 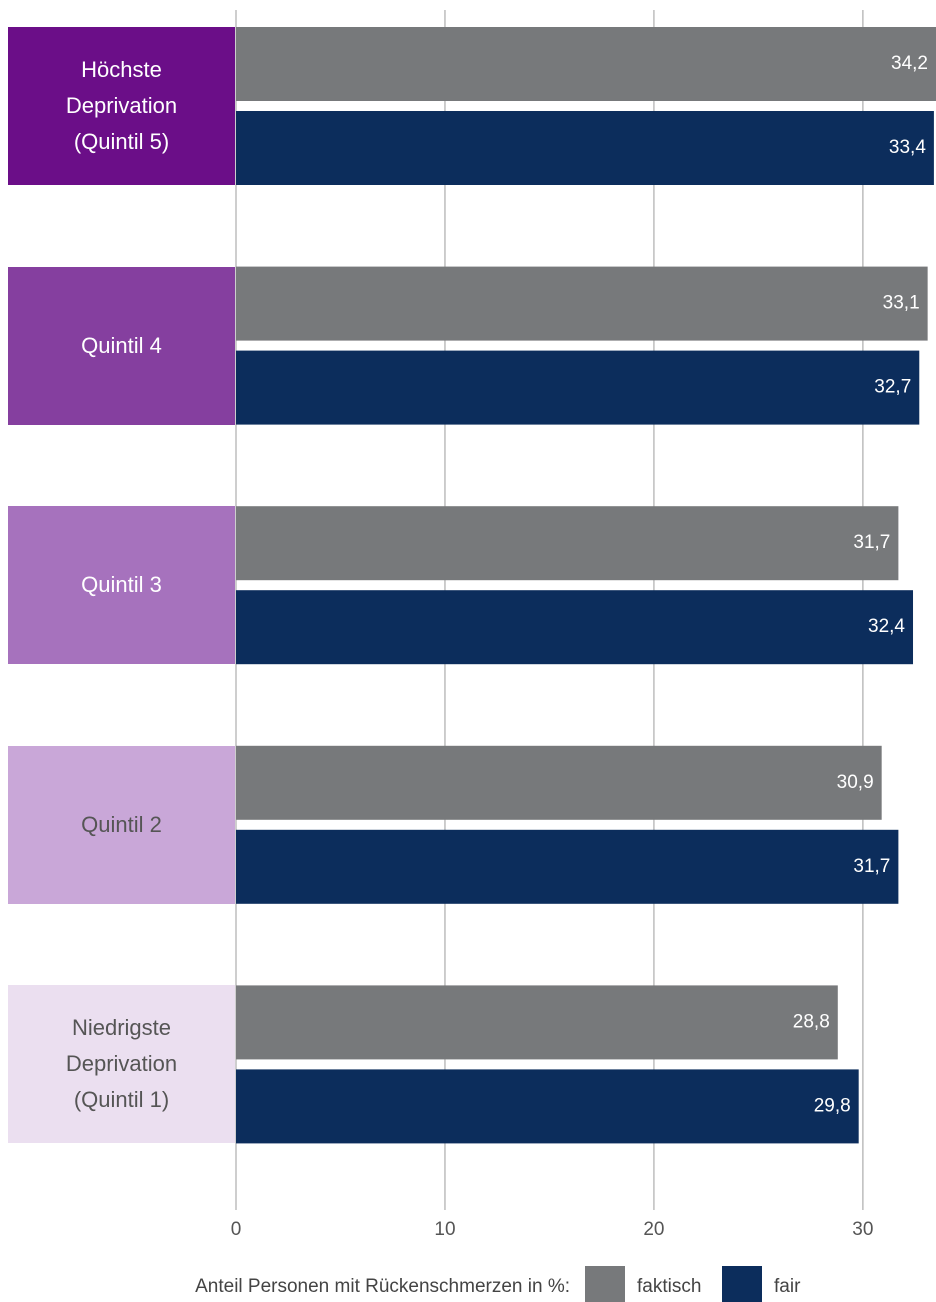 What do you see at coordinates (909, 63) in the screenshot?
I see `value-label: 34,2` at bounding box center [909, 63].